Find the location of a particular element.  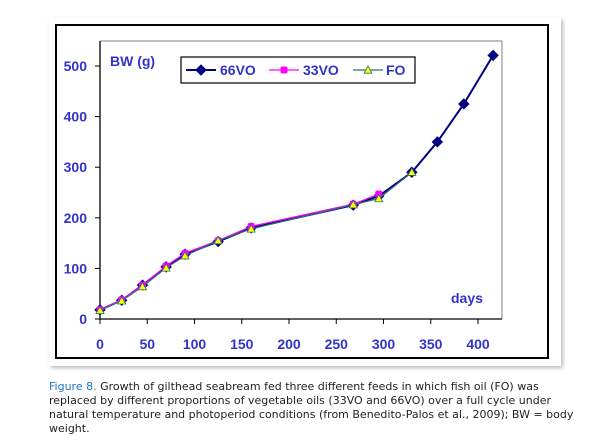

x-tick-label: 0 is located at coordinates (100, 344).